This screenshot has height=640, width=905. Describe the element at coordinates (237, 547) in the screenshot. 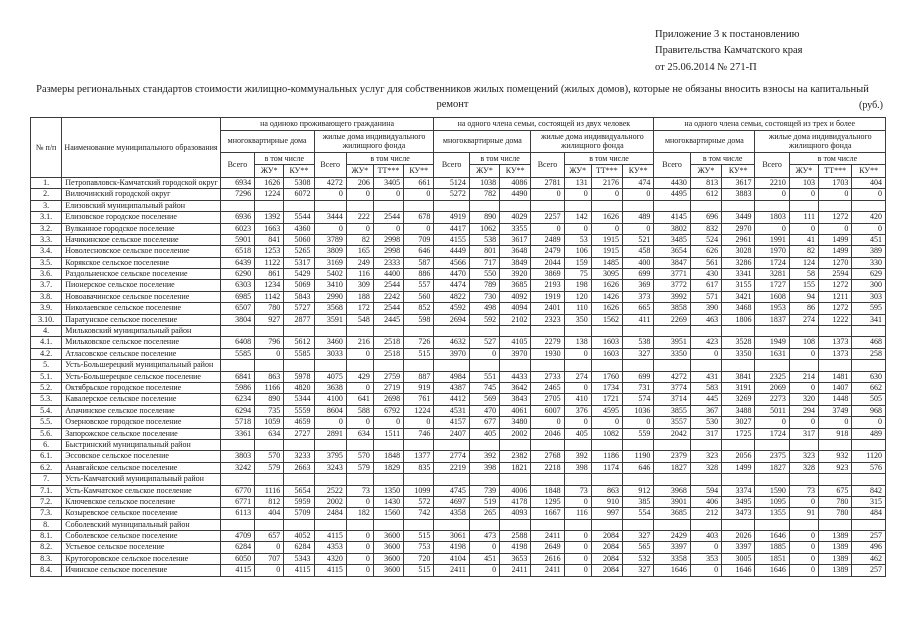

I see `value-cell: 6284` at that location.